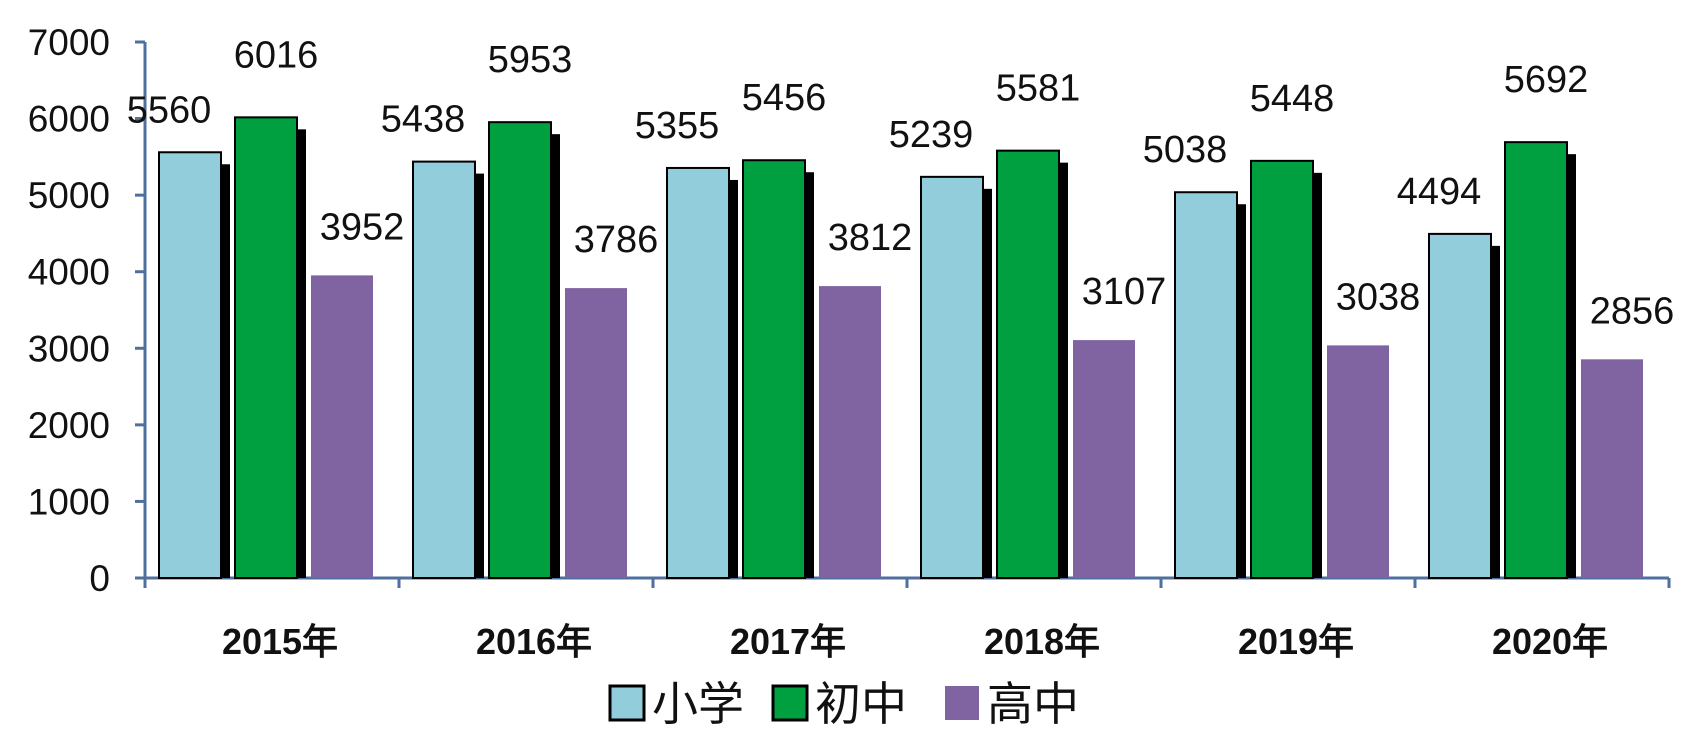 This screenshot has width=1689, height=737. I want to click on bar-小学-2015年, so click(190, 365).